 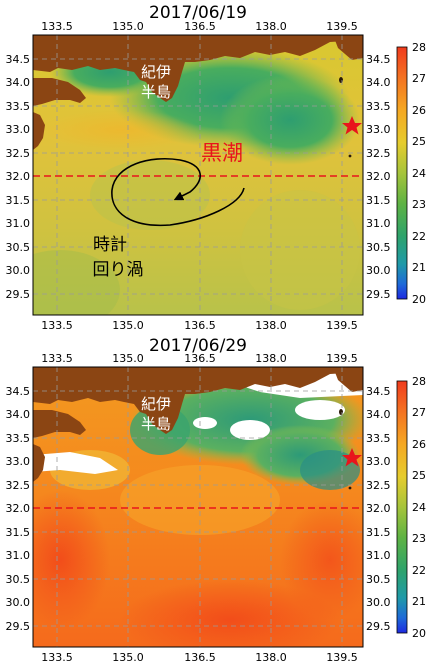 What do you see at coordinates (419, 570) in the screenshot?
I see `colorbar-tick: 22` at bounding box center [419, 570].